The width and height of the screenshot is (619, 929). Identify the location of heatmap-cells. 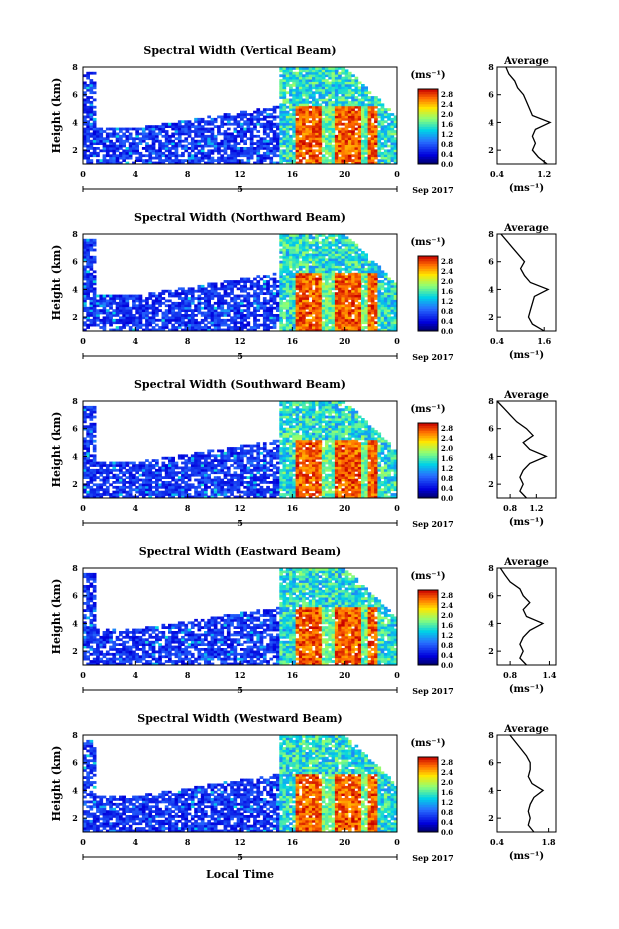
(240, 450).